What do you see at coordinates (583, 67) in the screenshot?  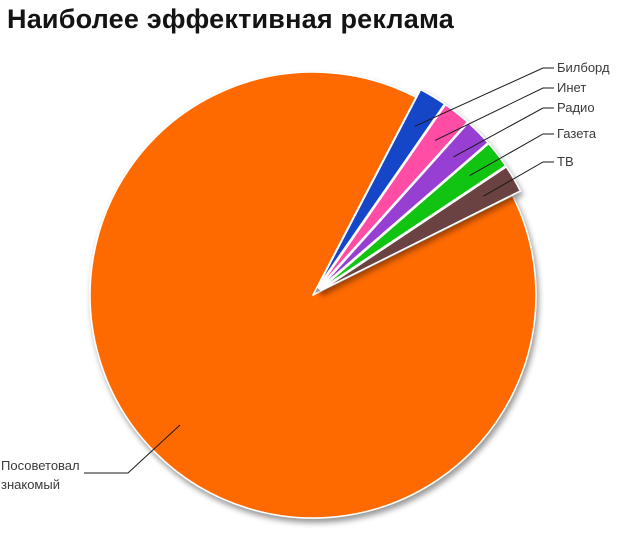 I see `slice-label-billboard: Билборд` at bounding box center [583, 67].